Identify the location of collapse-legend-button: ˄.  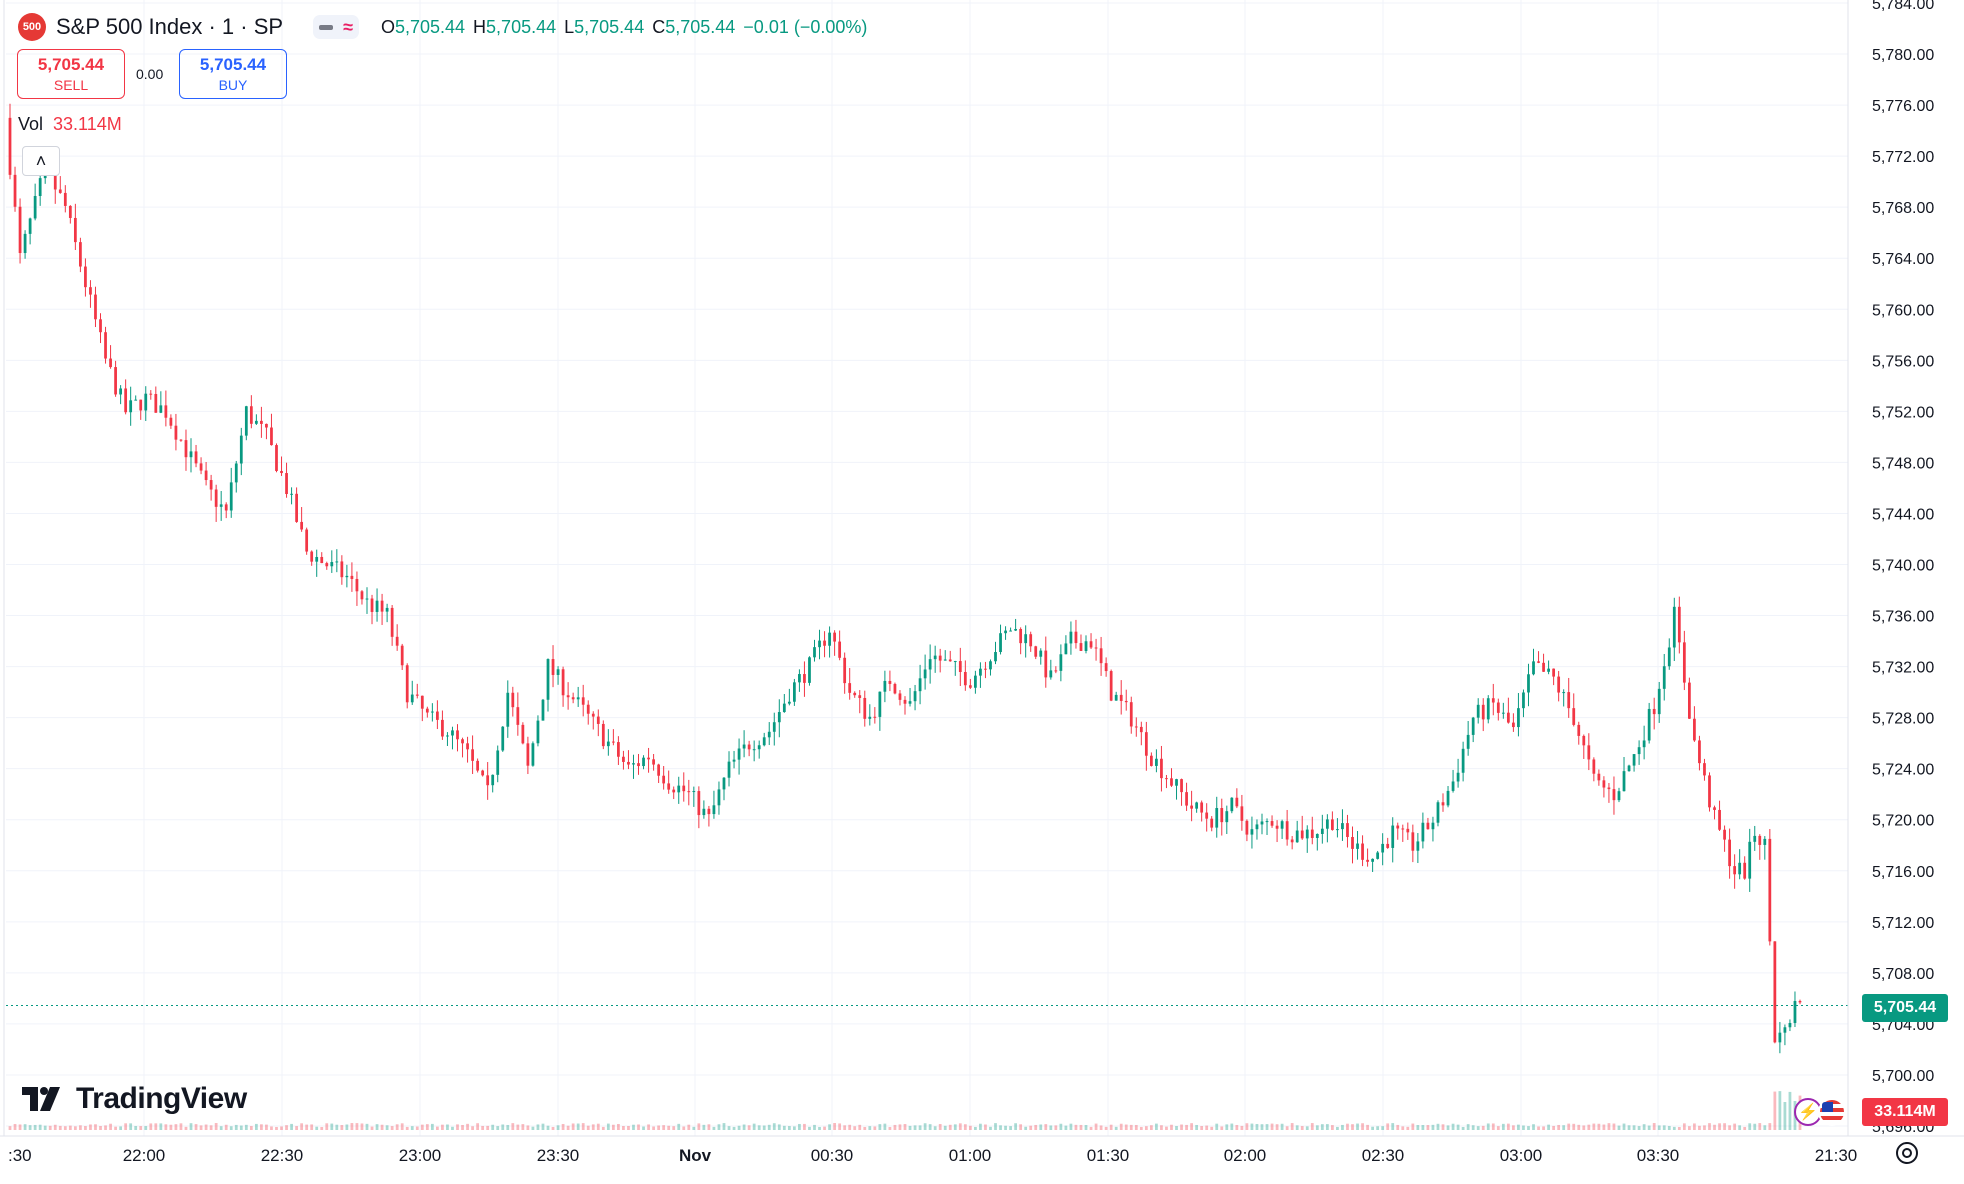
(41, 161).